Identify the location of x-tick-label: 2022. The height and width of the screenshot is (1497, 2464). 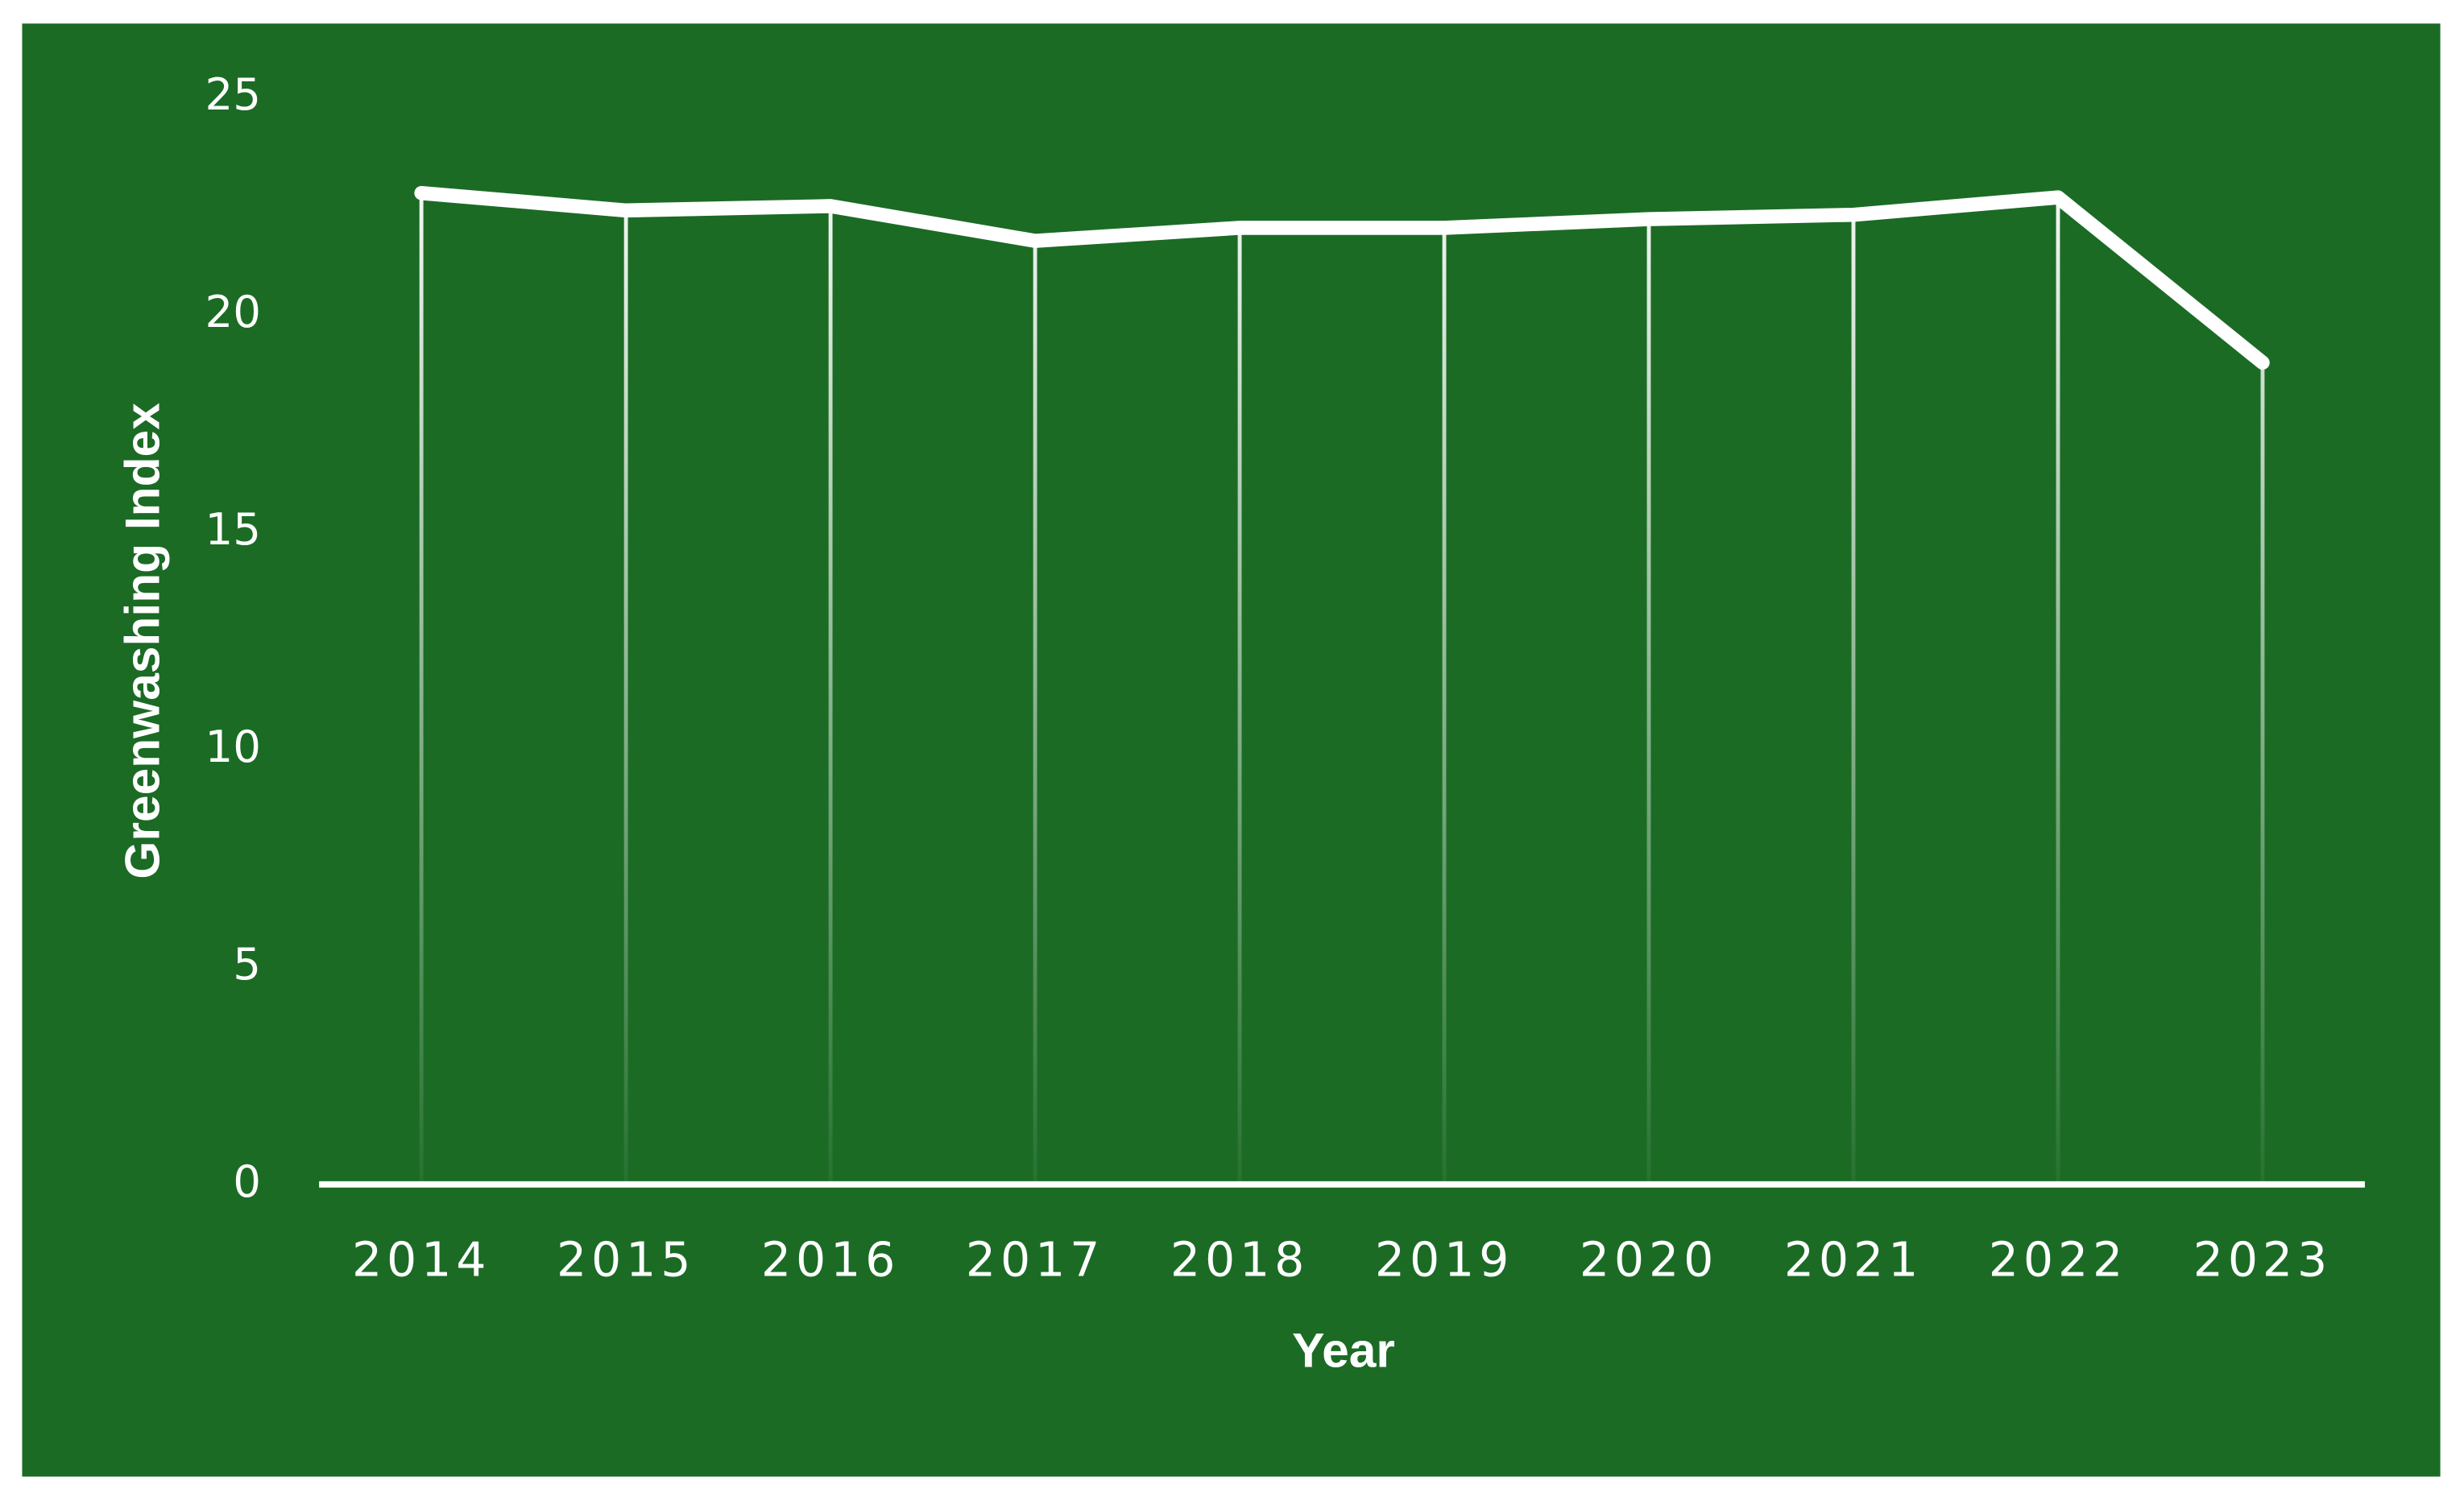
(2058, 1260).